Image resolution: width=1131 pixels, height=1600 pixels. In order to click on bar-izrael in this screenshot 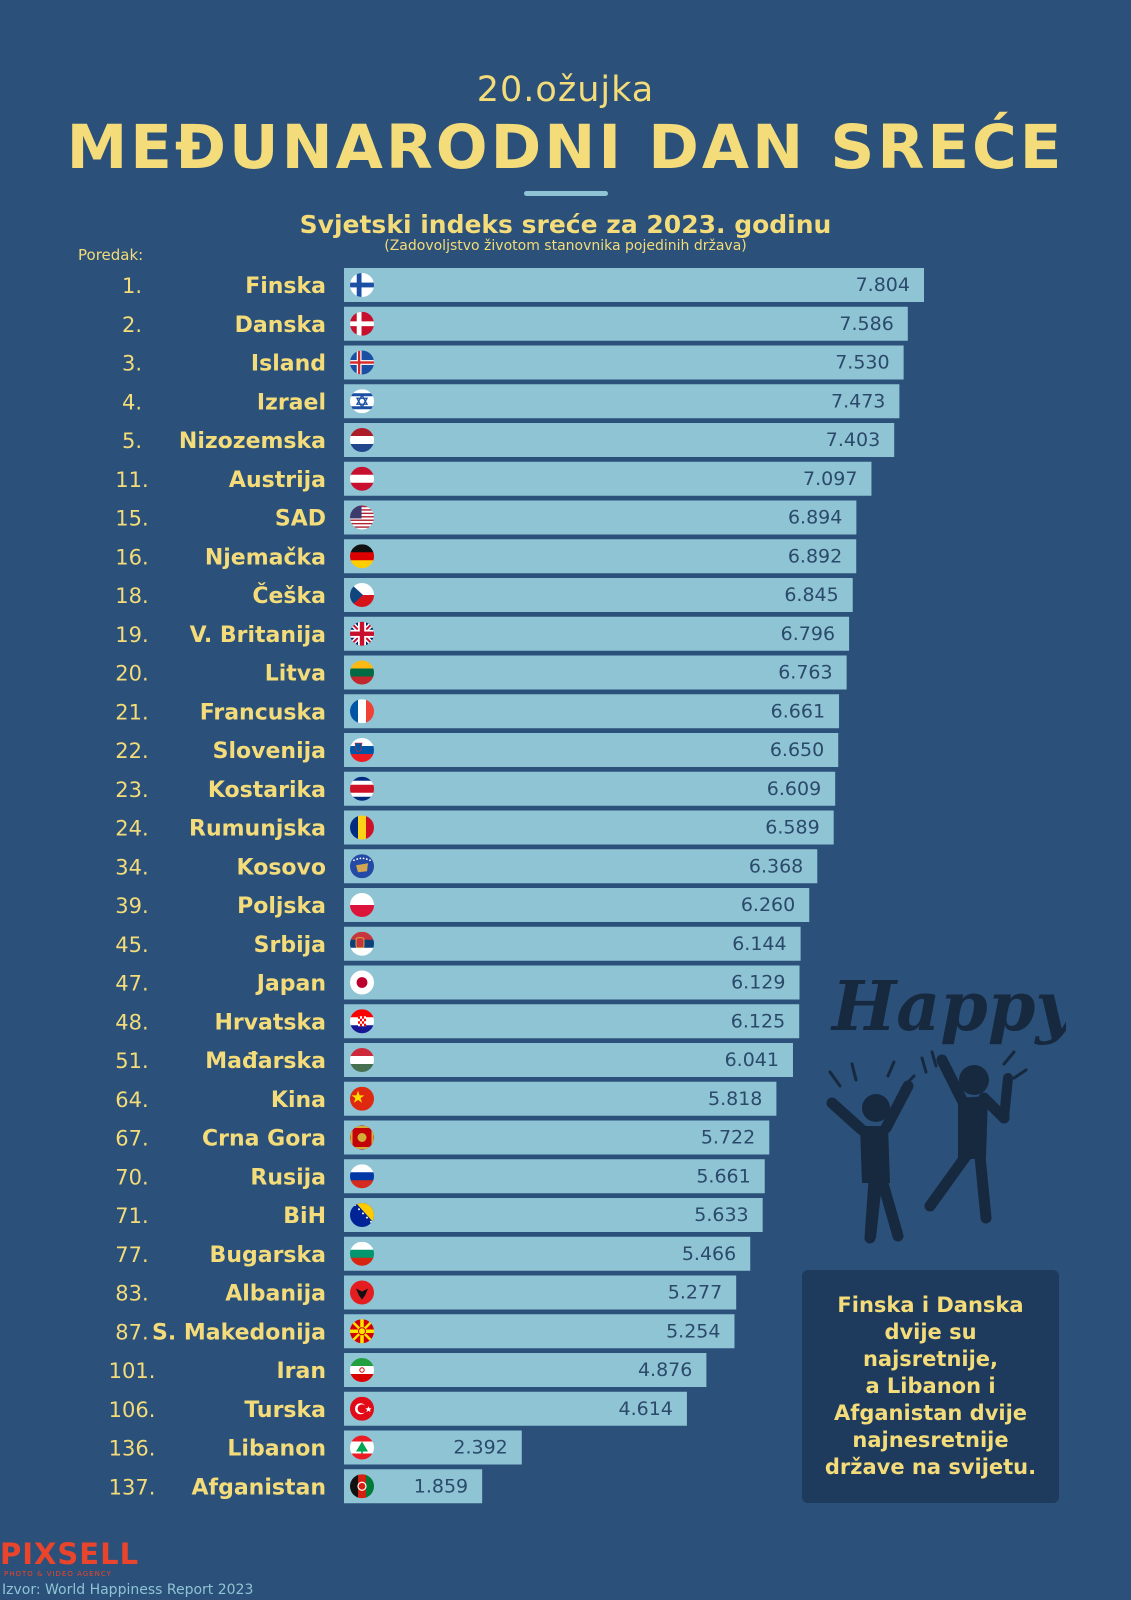, I will do `click(622, 401)`.